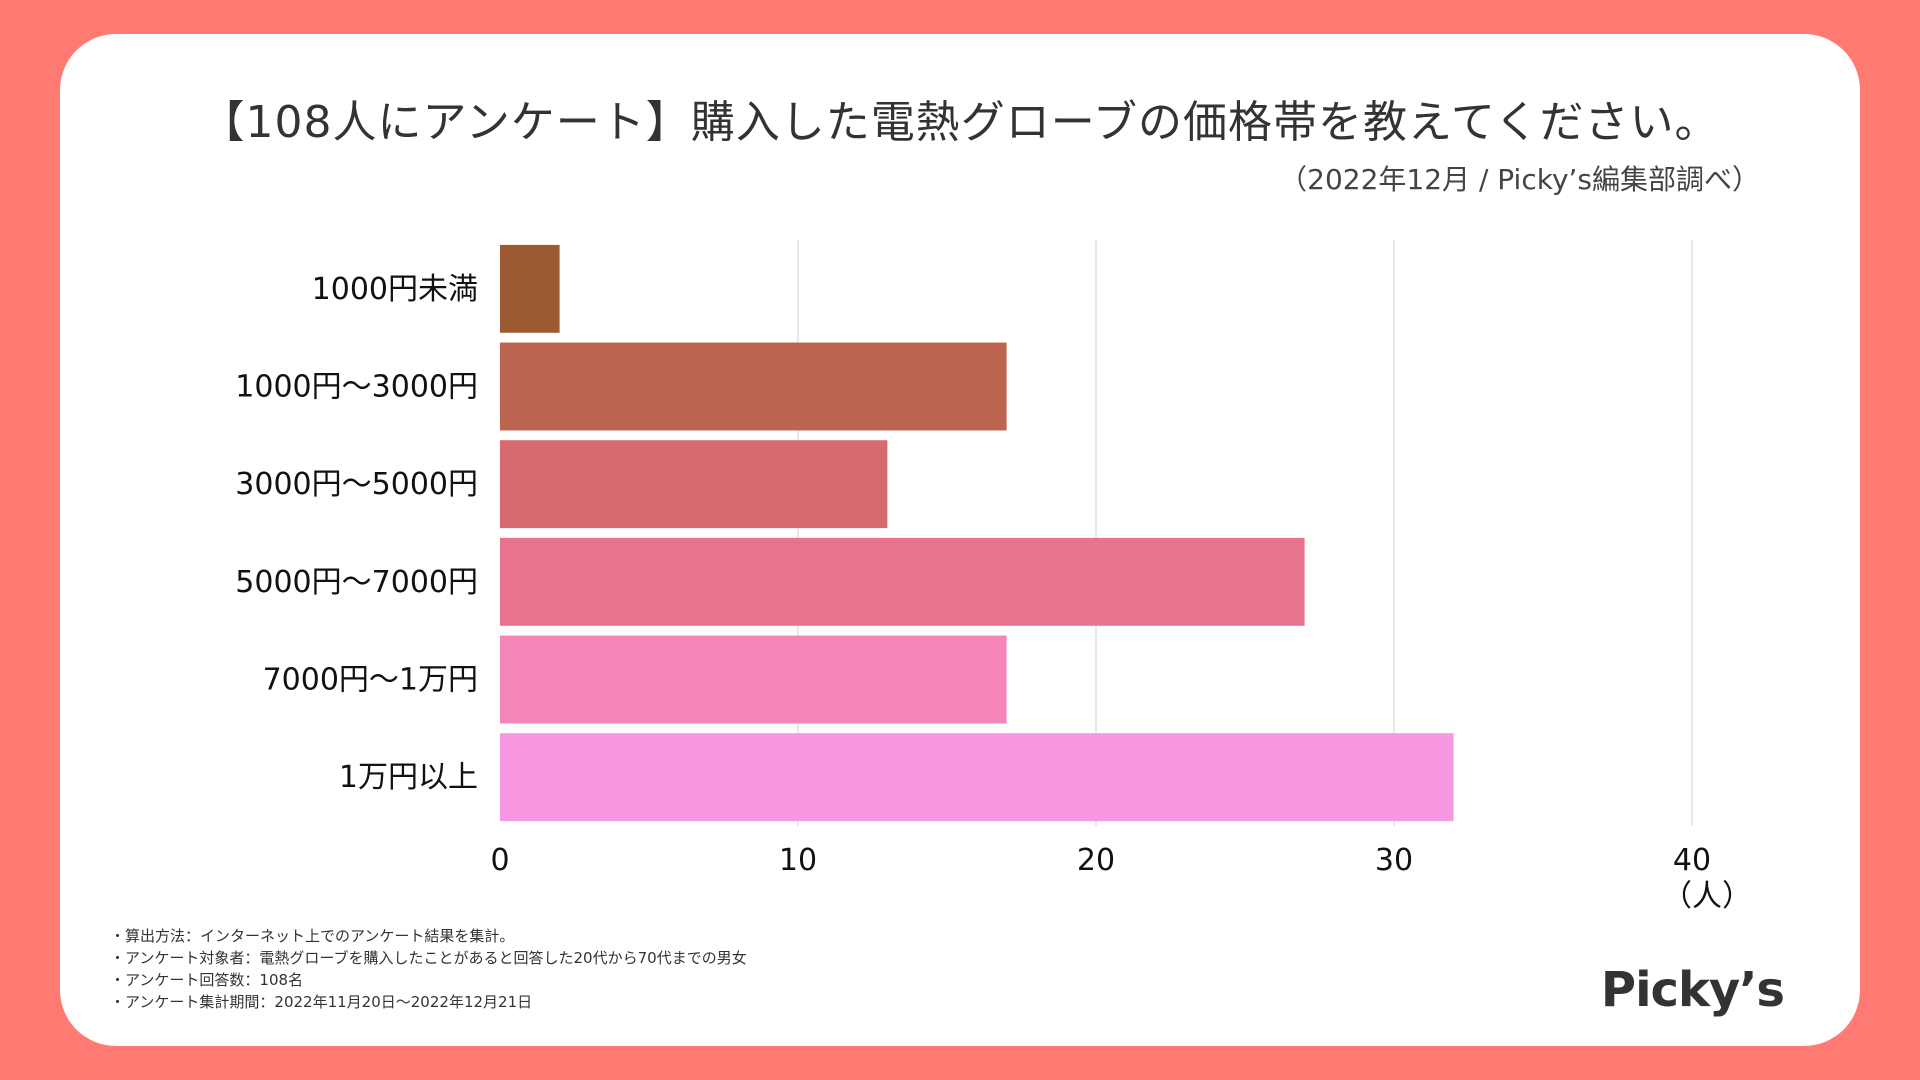 The height and width of the screenshot is (1080, 1920). Describe the element at coordinates (356, 582) in the screenshot. I see `category-label-4: 5000円〜7000円` at that location.